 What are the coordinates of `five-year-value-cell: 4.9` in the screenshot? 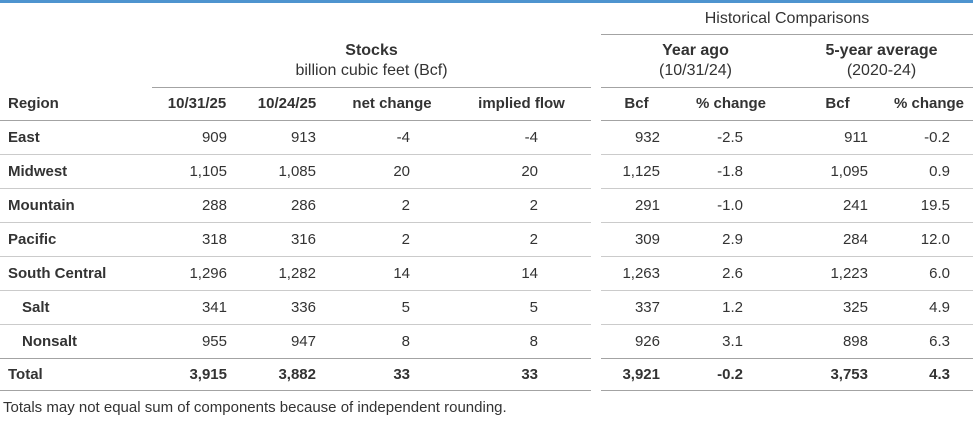 It's located at (929, 307).